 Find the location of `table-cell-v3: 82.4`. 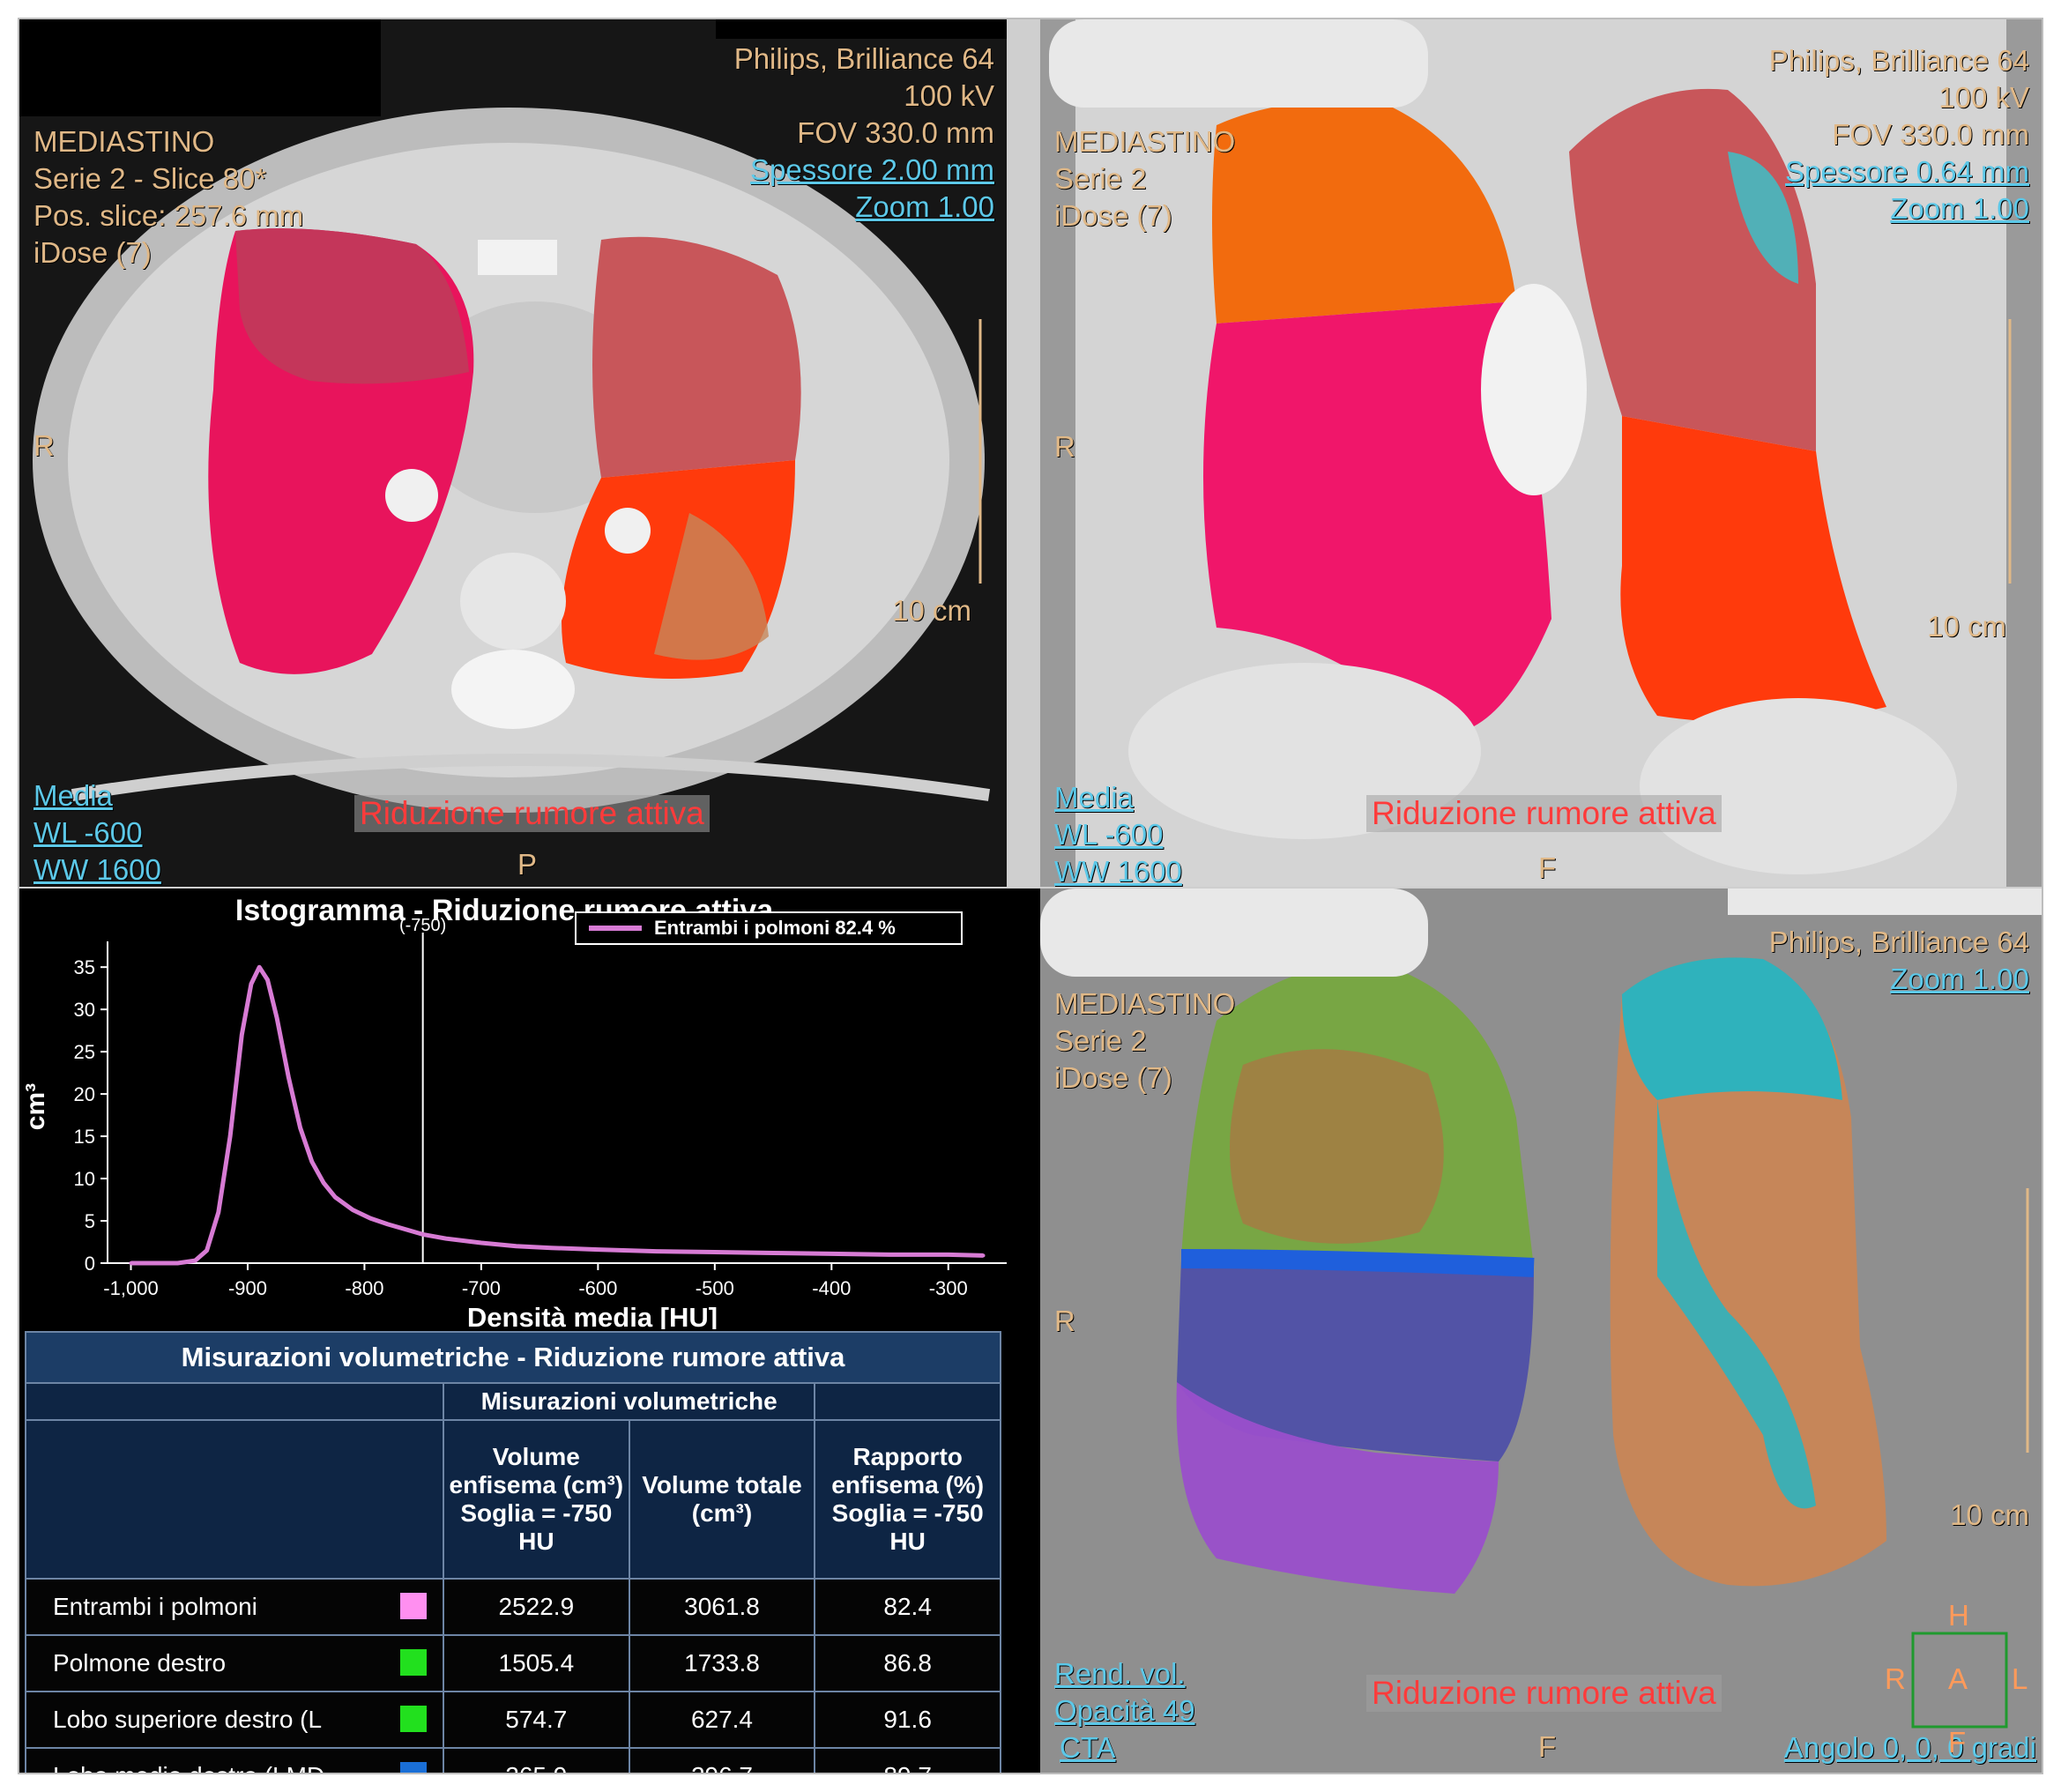

table-cell-v3: 82.4 is located at coordinates (907, 1607).